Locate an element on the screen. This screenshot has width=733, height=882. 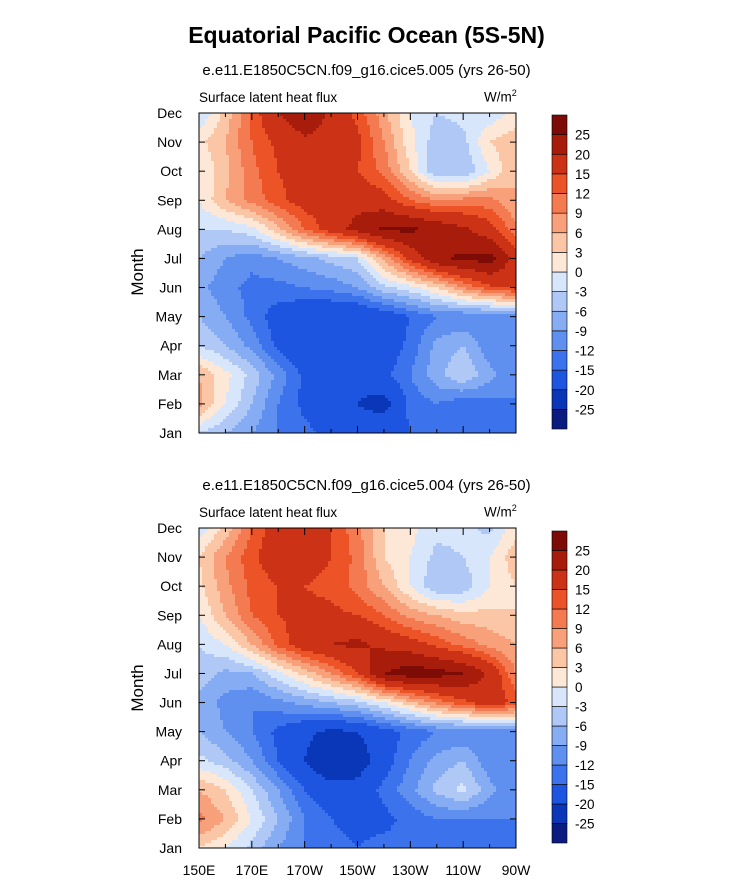
main-title: Equatorial Pacific Ocean (5S-5N) is located at coordinates (366, 35).